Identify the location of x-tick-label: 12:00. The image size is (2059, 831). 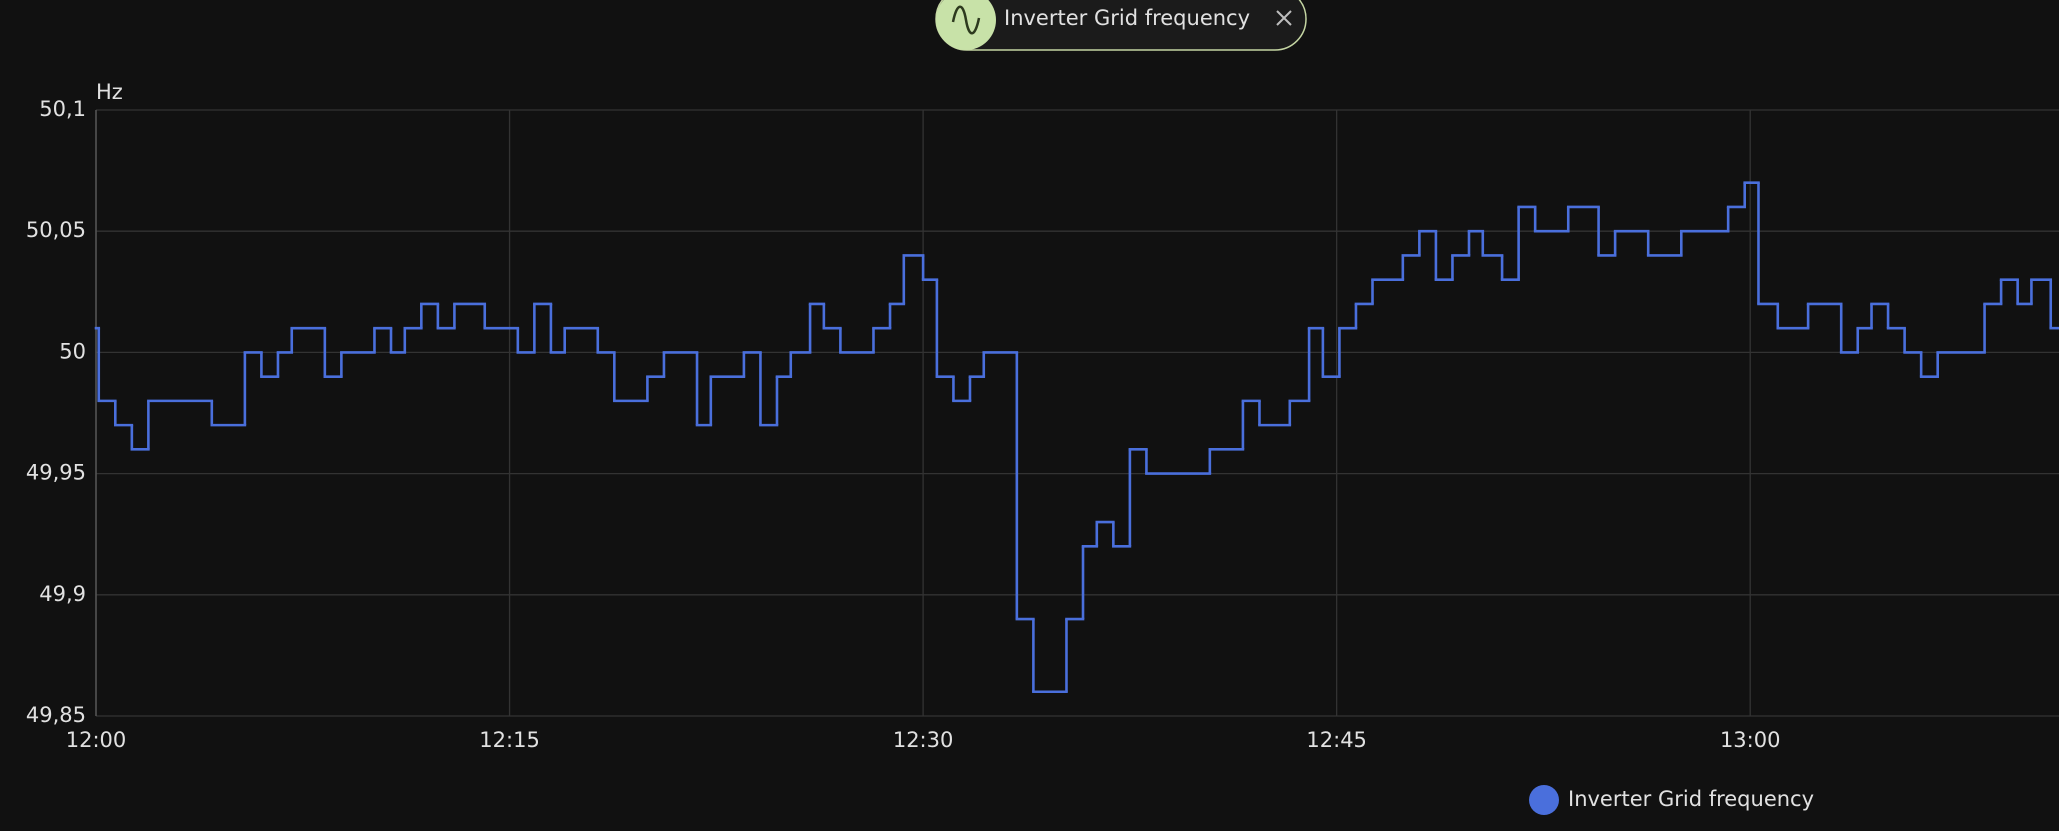
(96, 740).